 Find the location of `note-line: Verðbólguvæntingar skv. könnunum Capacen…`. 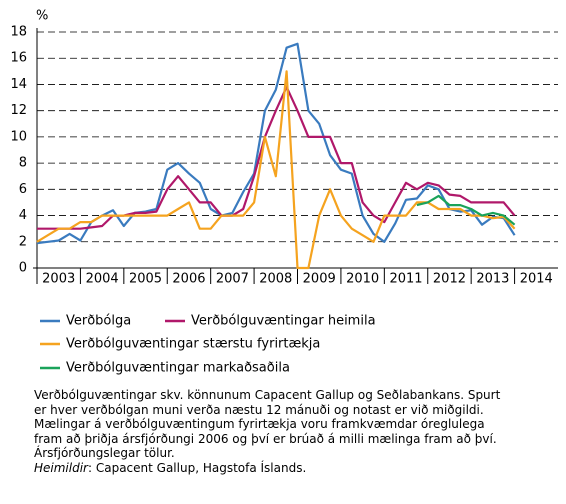

note-line: Verðbólguvæntingar skv. könnunum Capacen… is located at coordinates (267, 395).